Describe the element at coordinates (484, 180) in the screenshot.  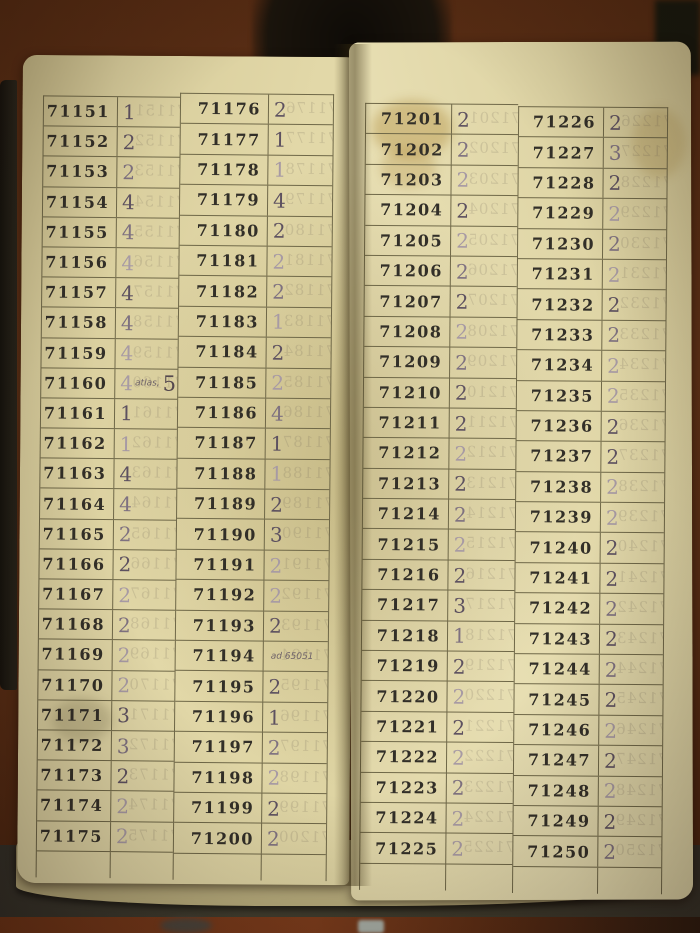
I see `count-cell: 71203 2` at that location.